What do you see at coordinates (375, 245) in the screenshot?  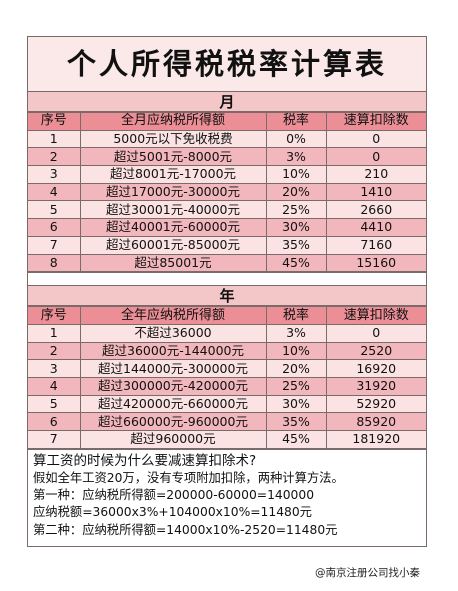 I see `cell-deduction: 7160` at bounding box center [375, 245].